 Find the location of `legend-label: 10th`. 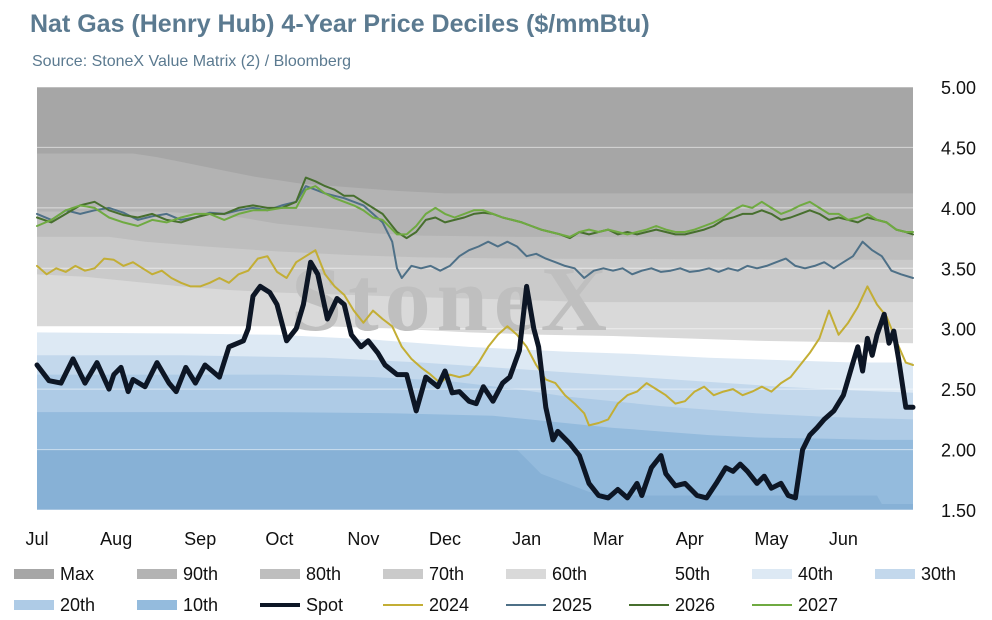

legend-label: 10th is located at coordinates (201, 604).